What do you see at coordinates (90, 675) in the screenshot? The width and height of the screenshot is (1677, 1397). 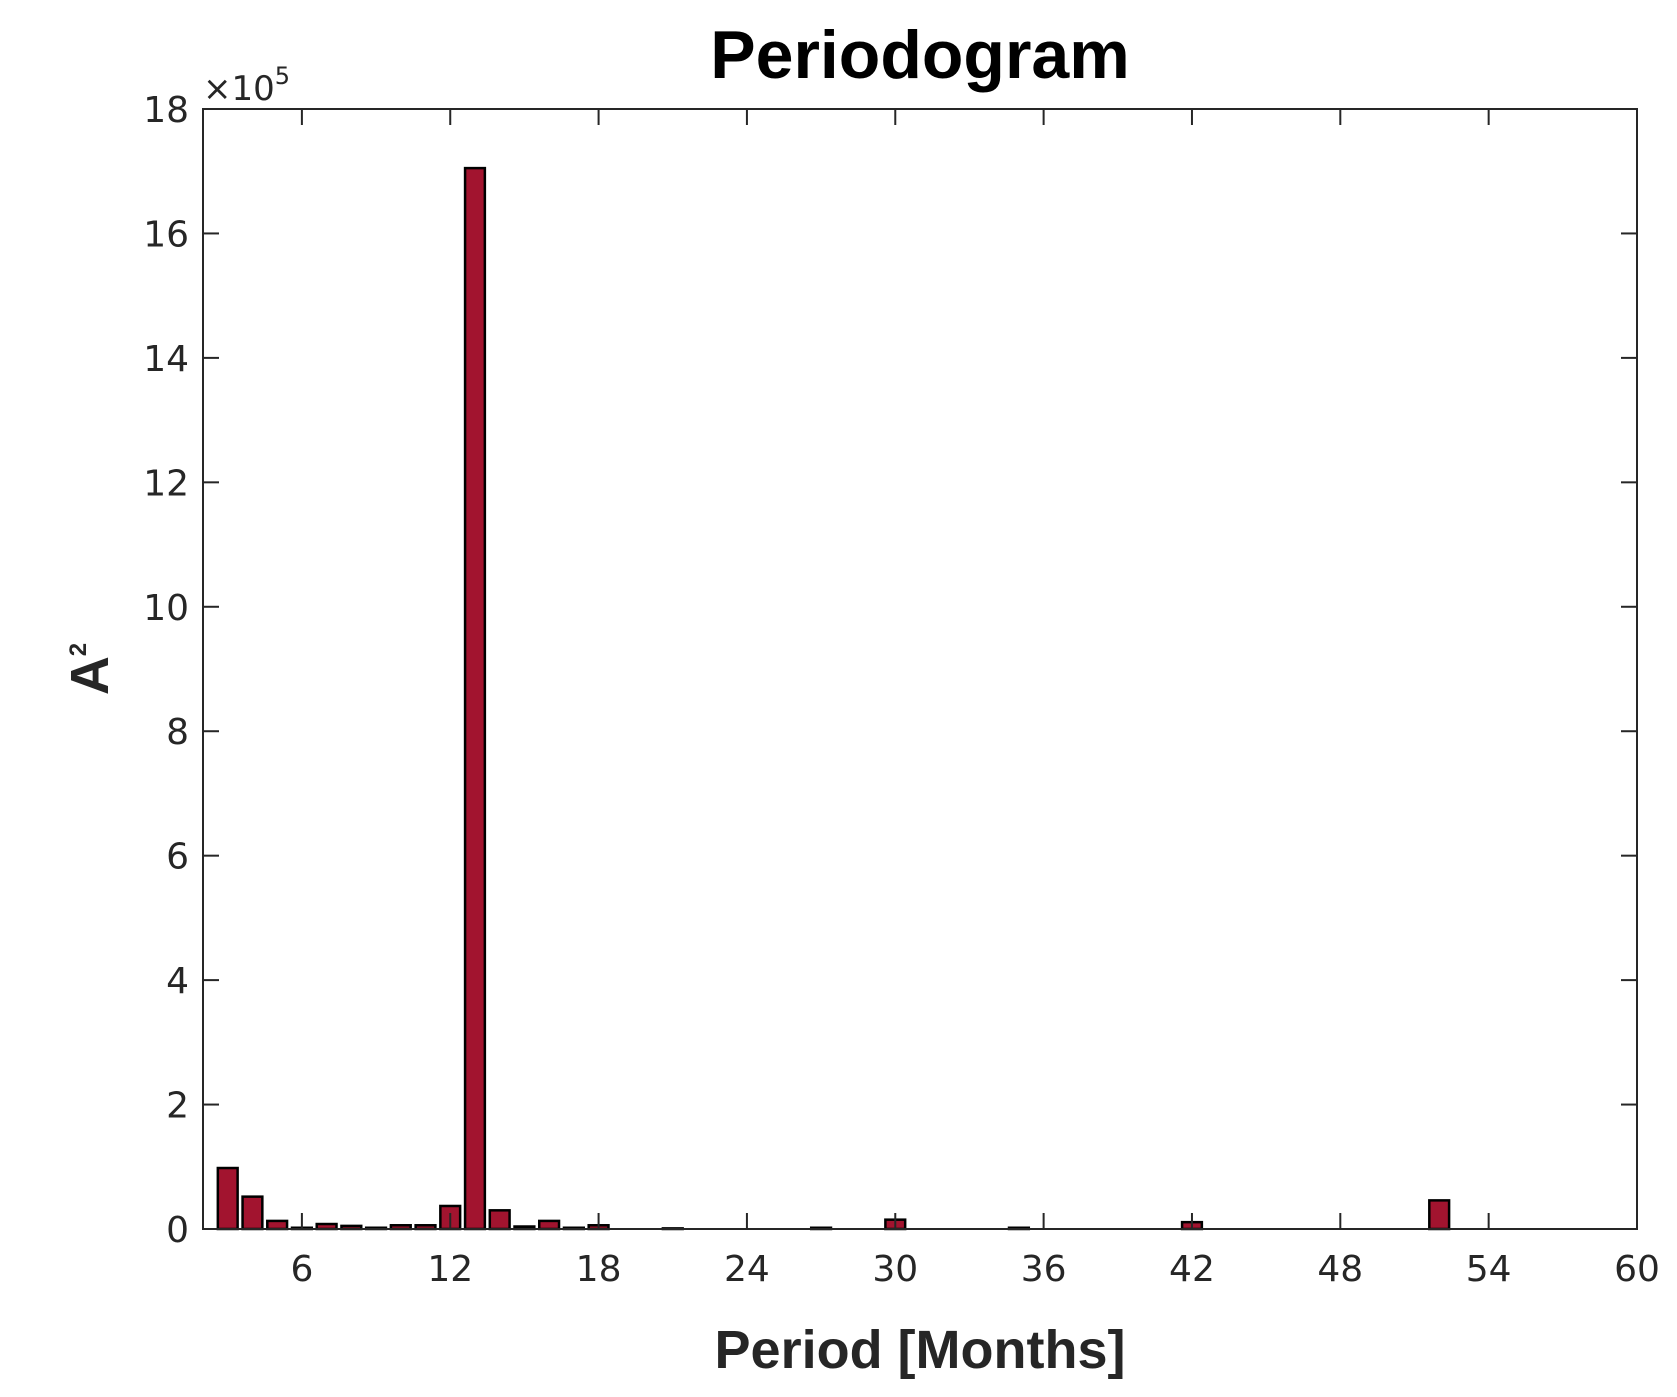 I see `y-axis-label-base: A` at bounding box center [90, 675].